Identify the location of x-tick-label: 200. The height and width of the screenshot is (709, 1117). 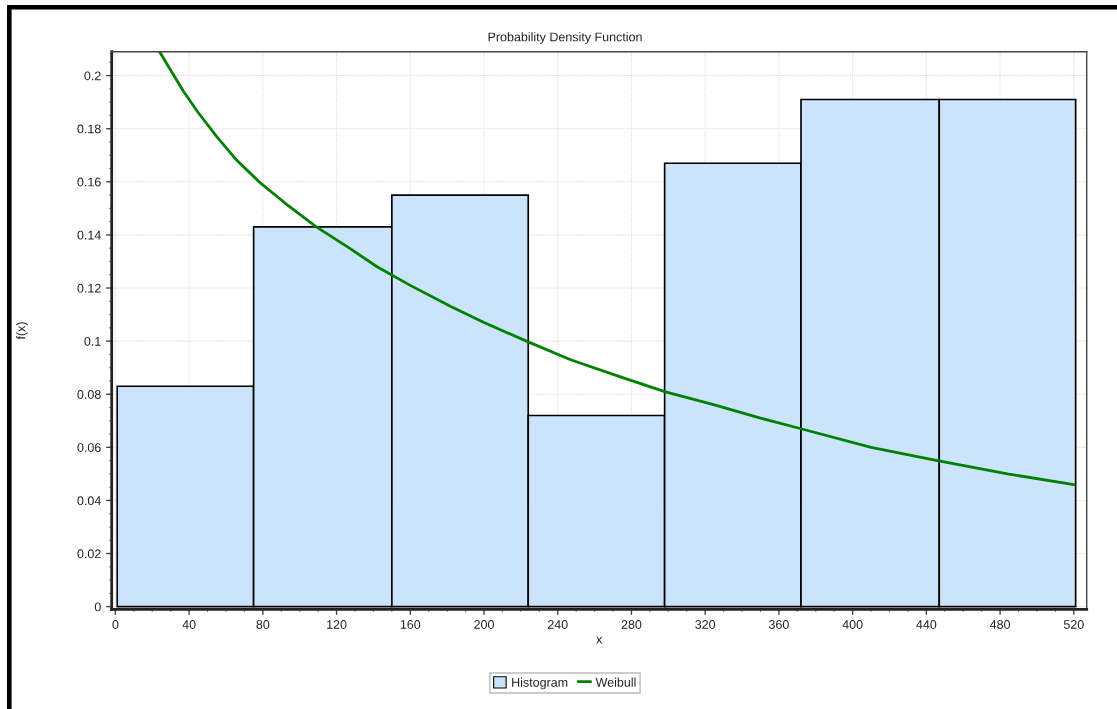
(484, 624).